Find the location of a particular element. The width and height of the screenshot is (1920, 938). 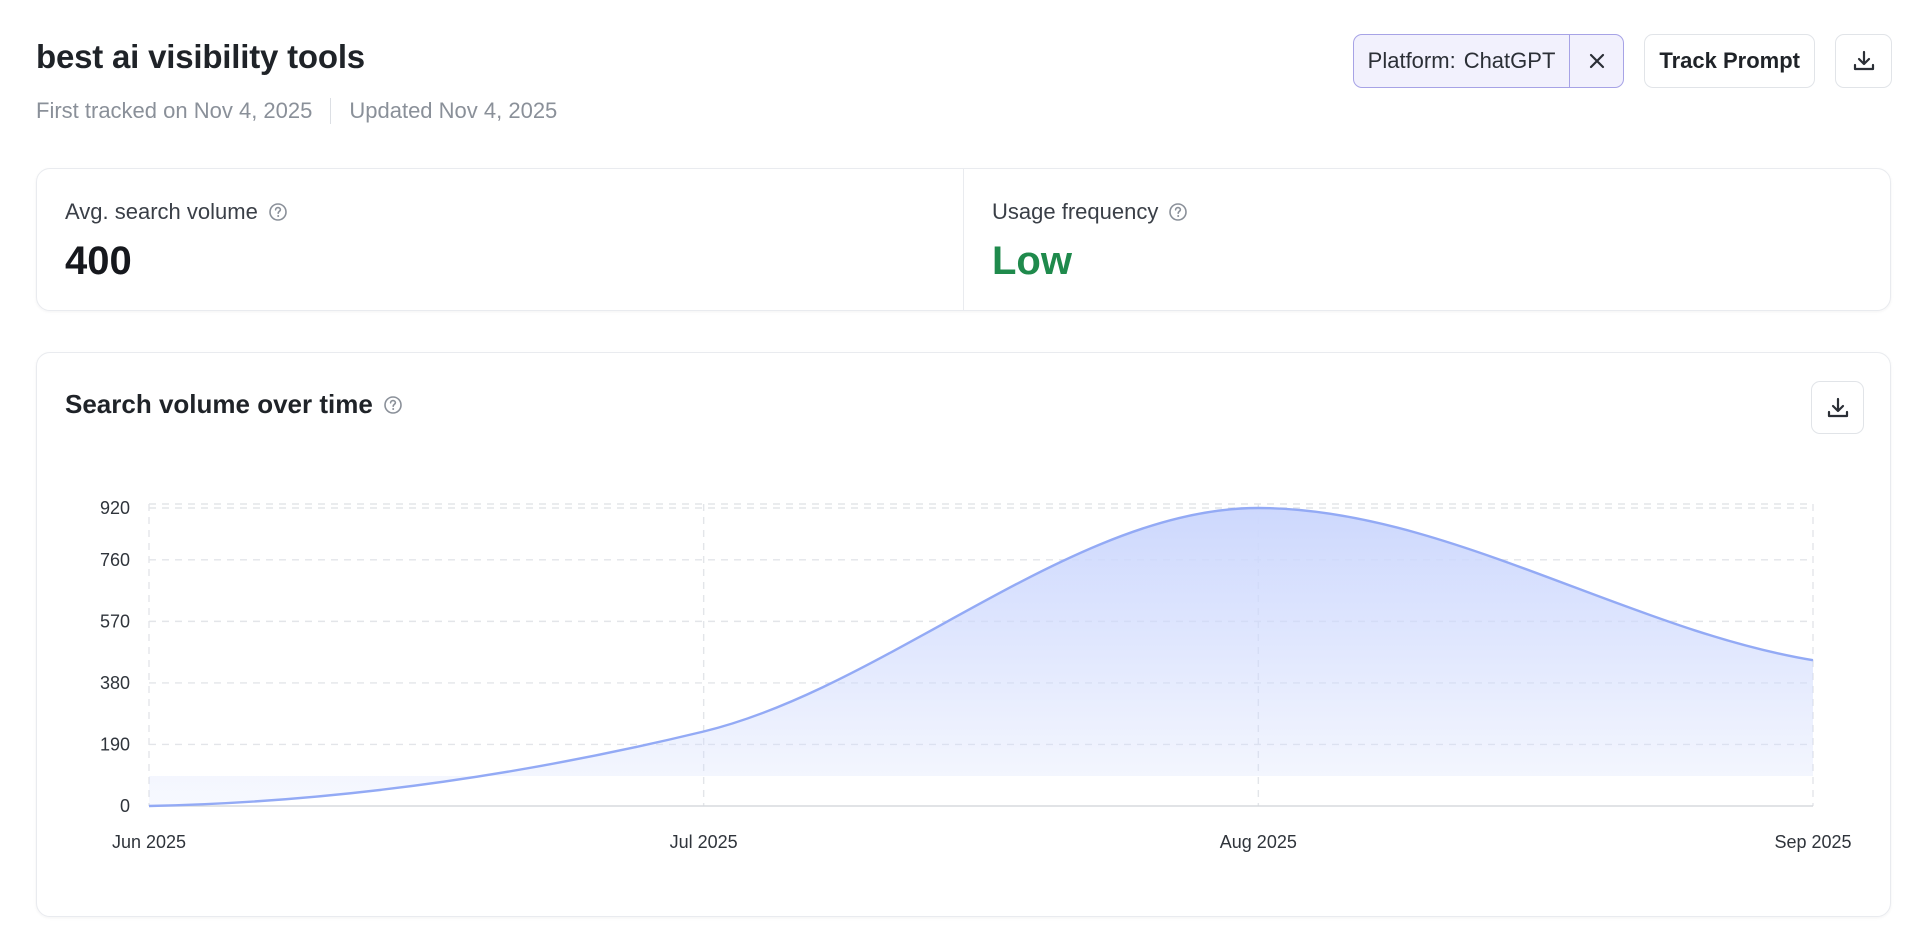

download-button is located at coordinates (1863, 61).